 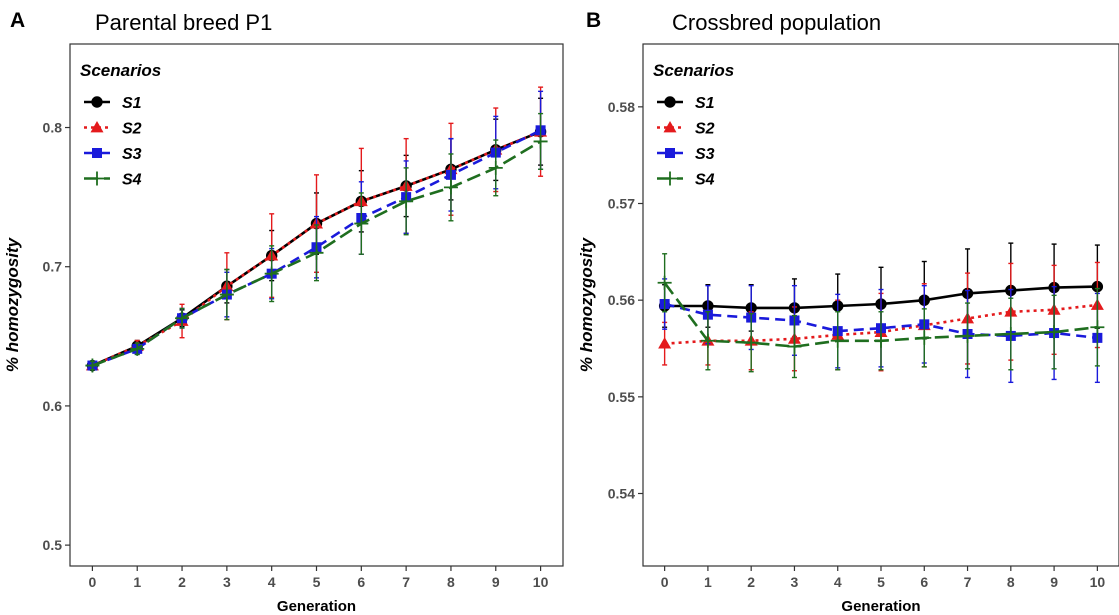 I want to click on panel-letter: A, so click(x=17, y=20).